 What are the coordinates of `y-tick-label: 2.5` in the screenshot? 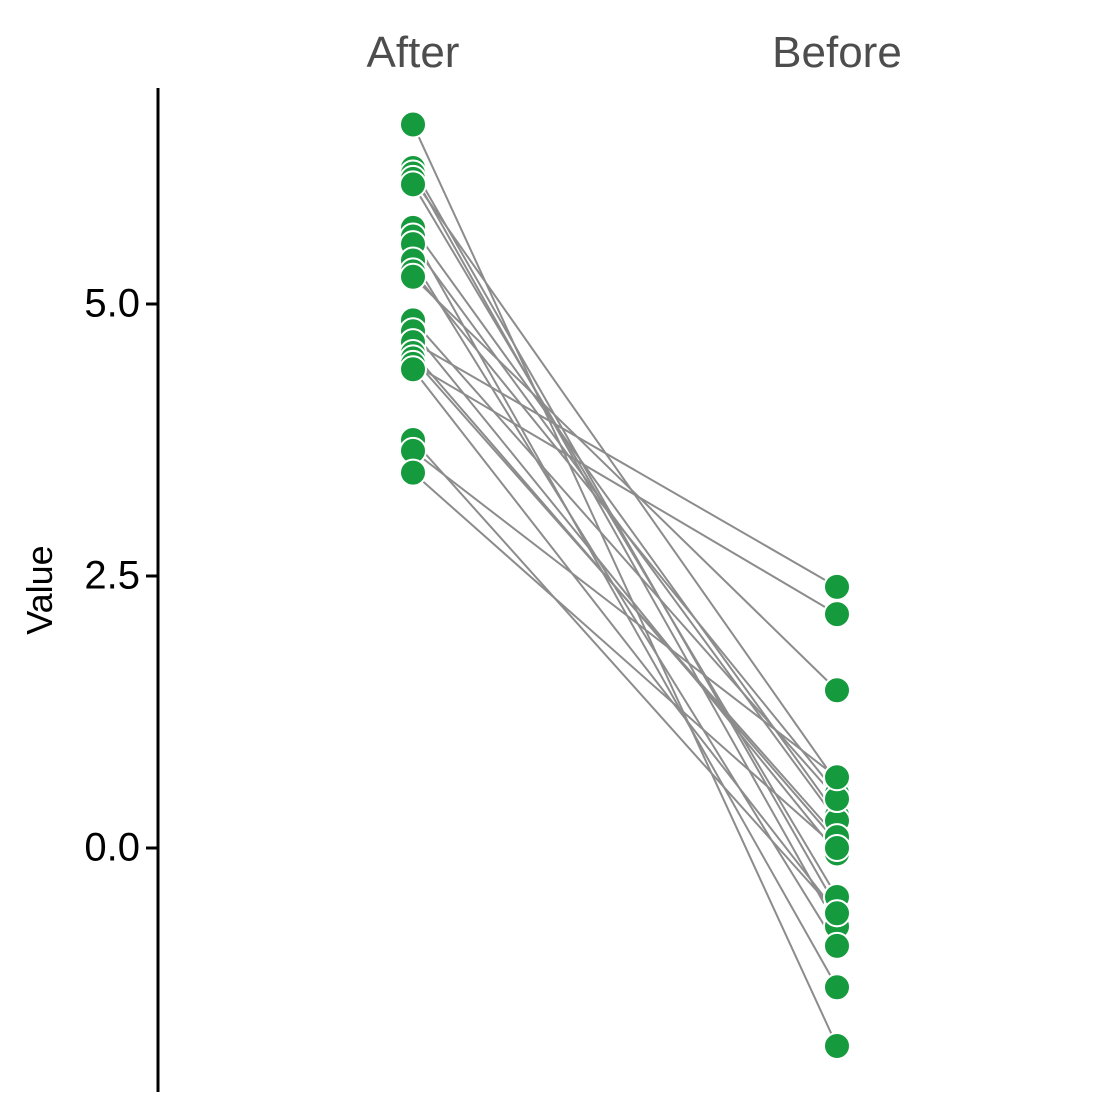 It's located at (112, 576).